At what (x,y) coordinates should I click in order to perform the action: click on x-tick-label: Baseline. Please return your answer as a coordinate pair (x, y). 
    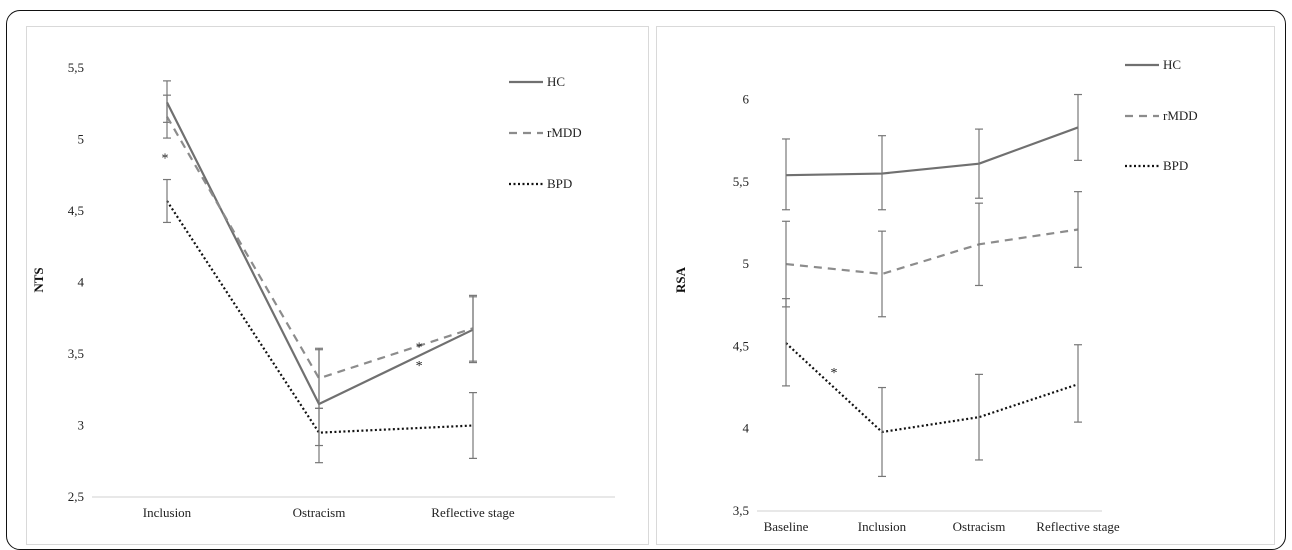
    Looking at the image, I should click on (786, 526).